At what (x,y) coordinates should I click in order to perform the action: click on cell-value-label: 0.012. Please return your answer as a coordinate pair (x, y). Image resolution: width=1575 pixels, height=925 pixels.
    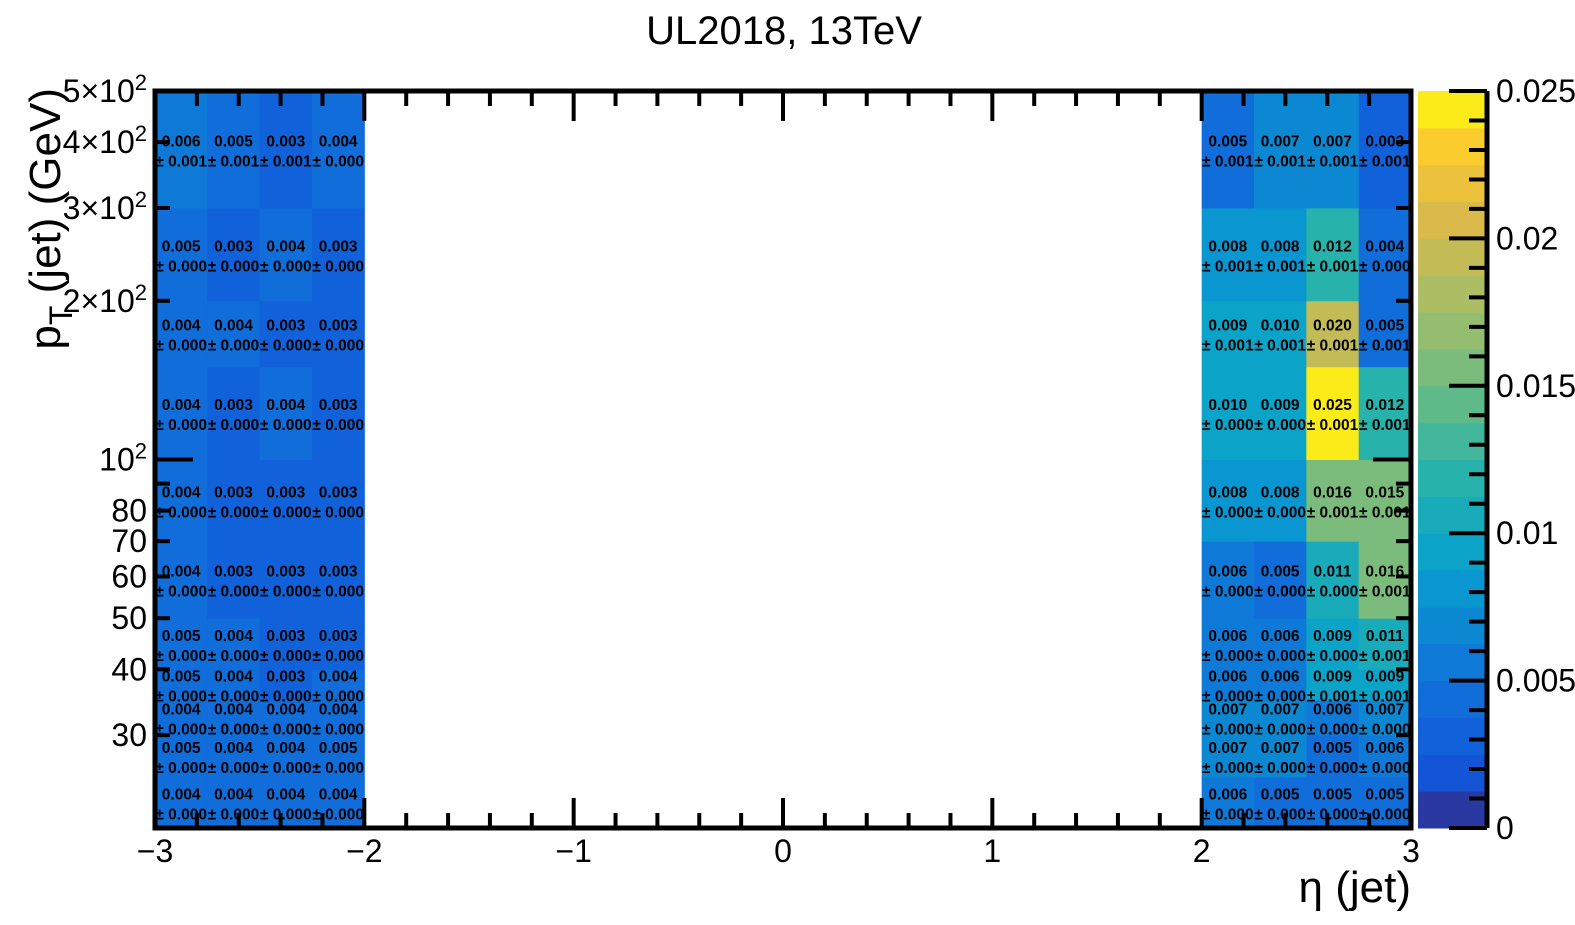
    Looking at the image, I should click on (1384, 405).